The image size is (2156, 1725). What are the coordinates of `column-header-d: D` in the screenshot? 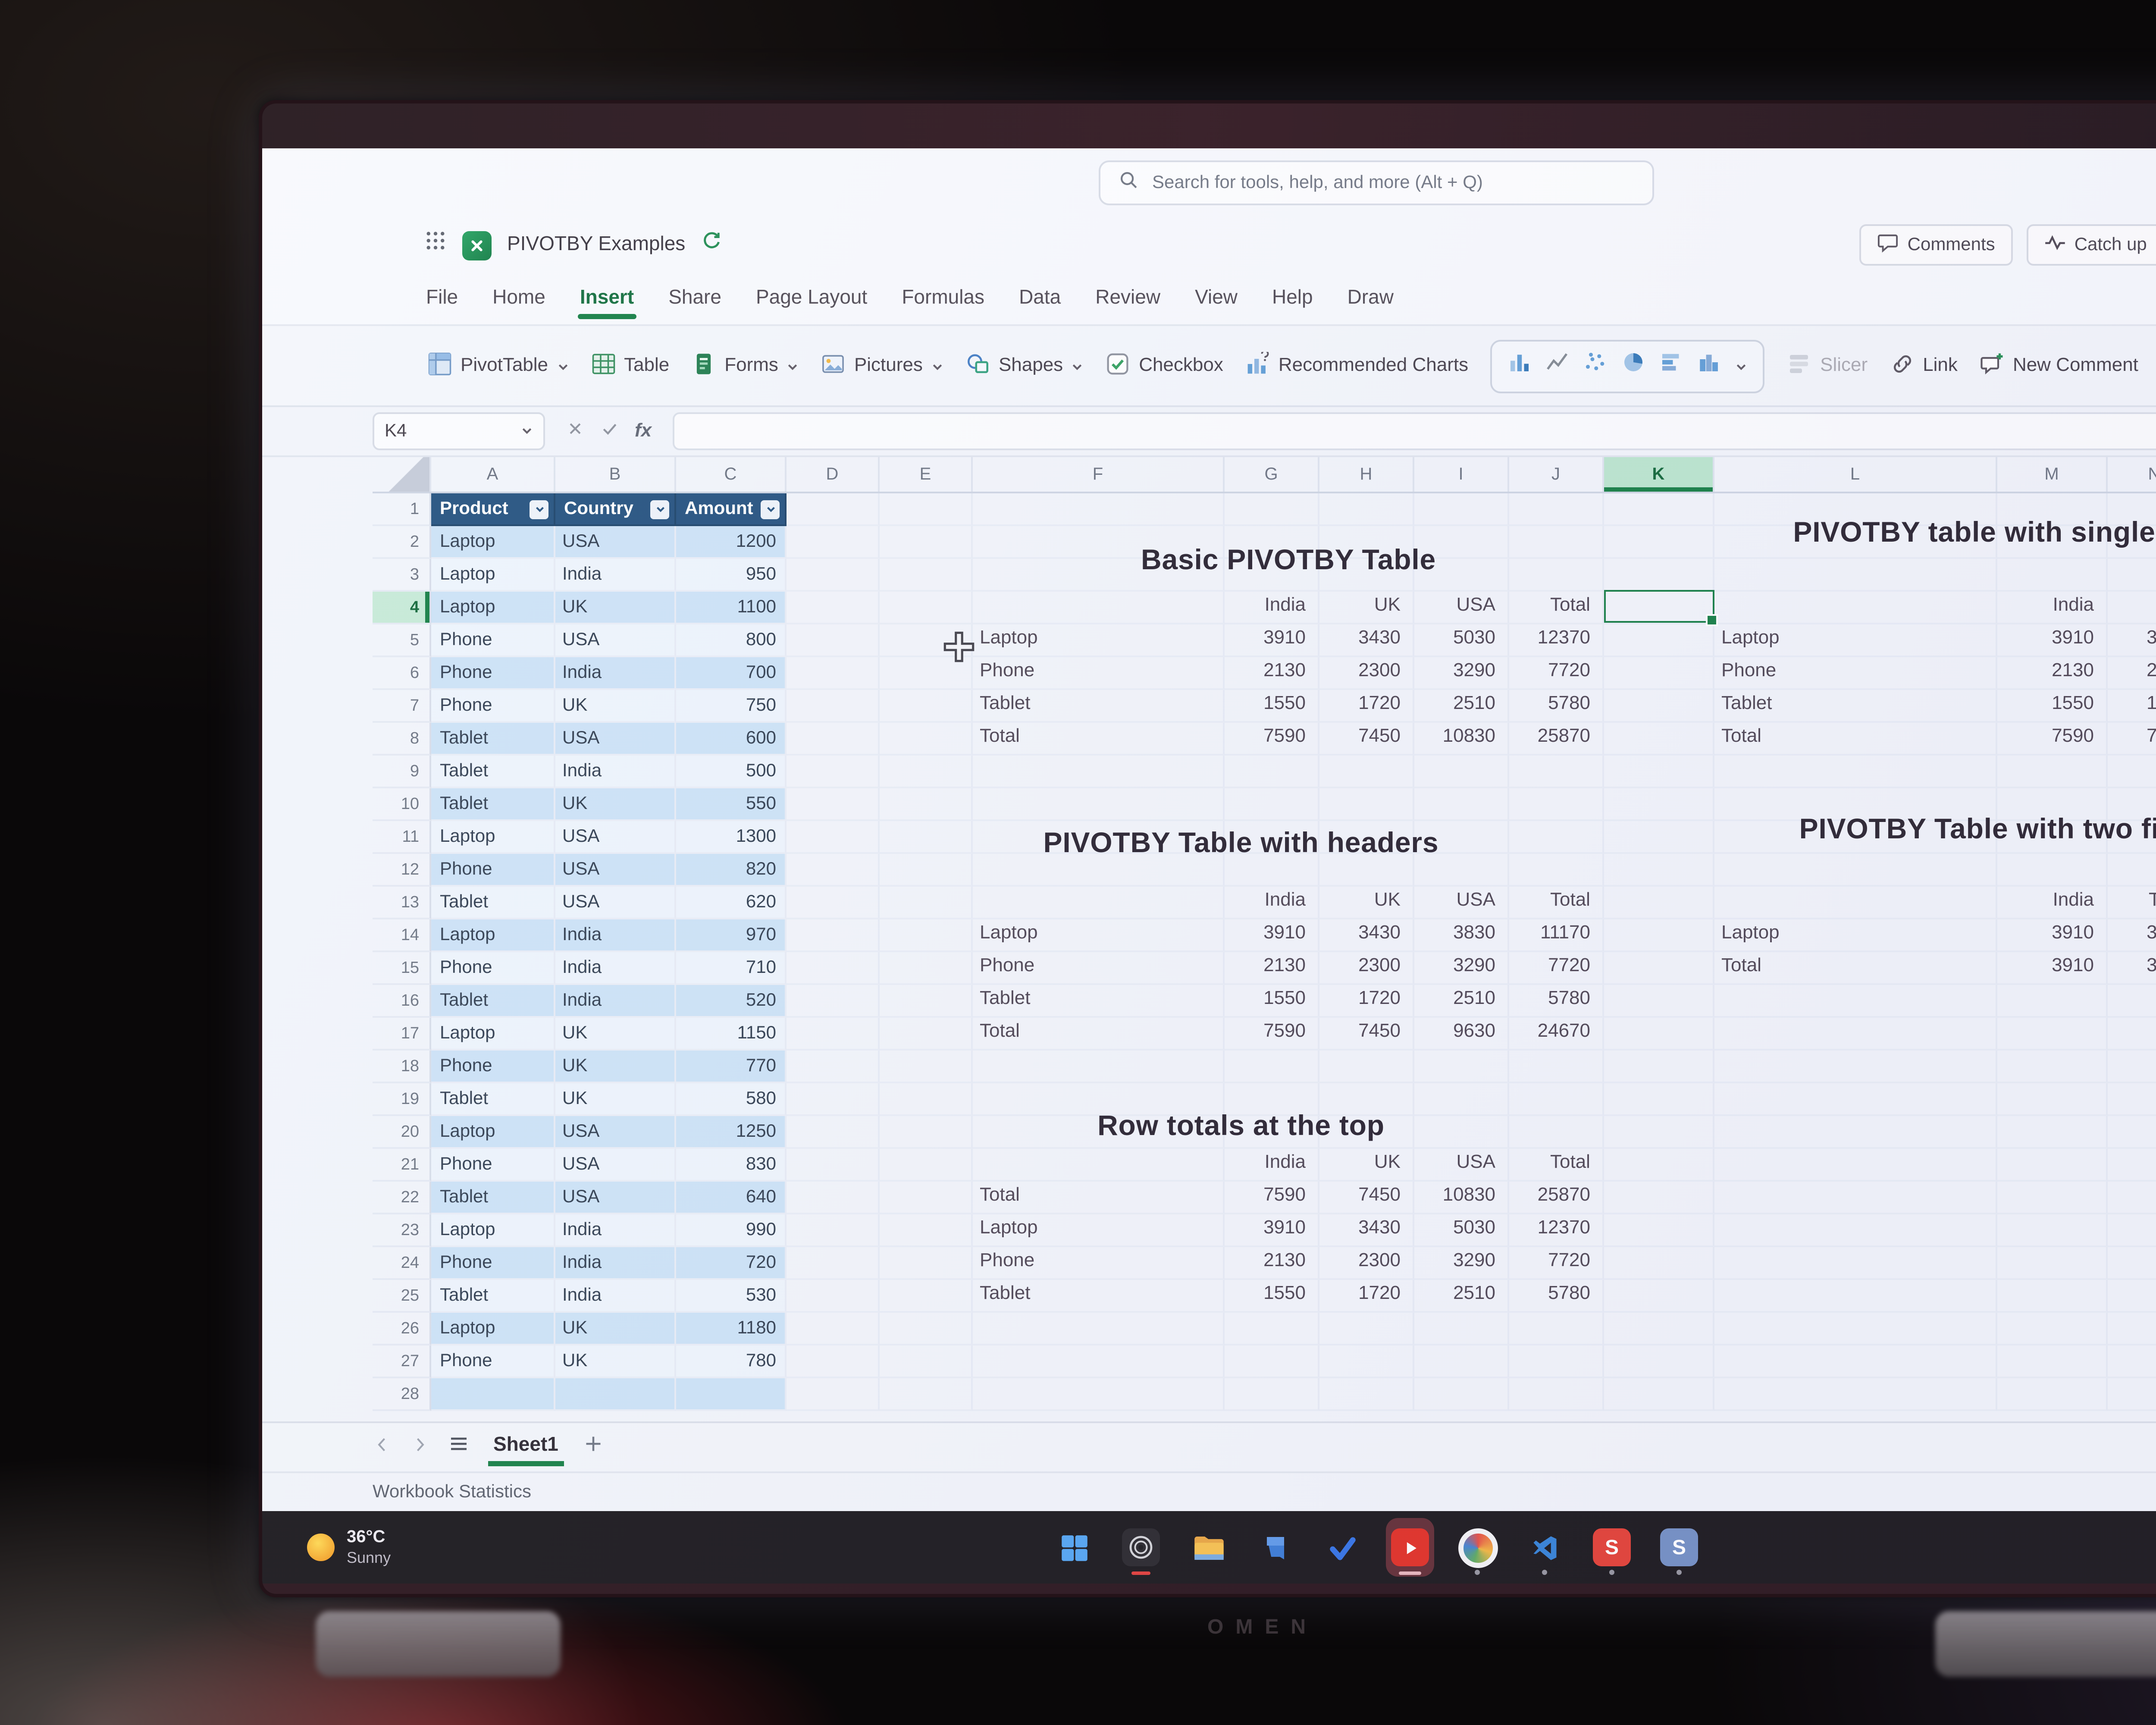 It's located at (833, 474).